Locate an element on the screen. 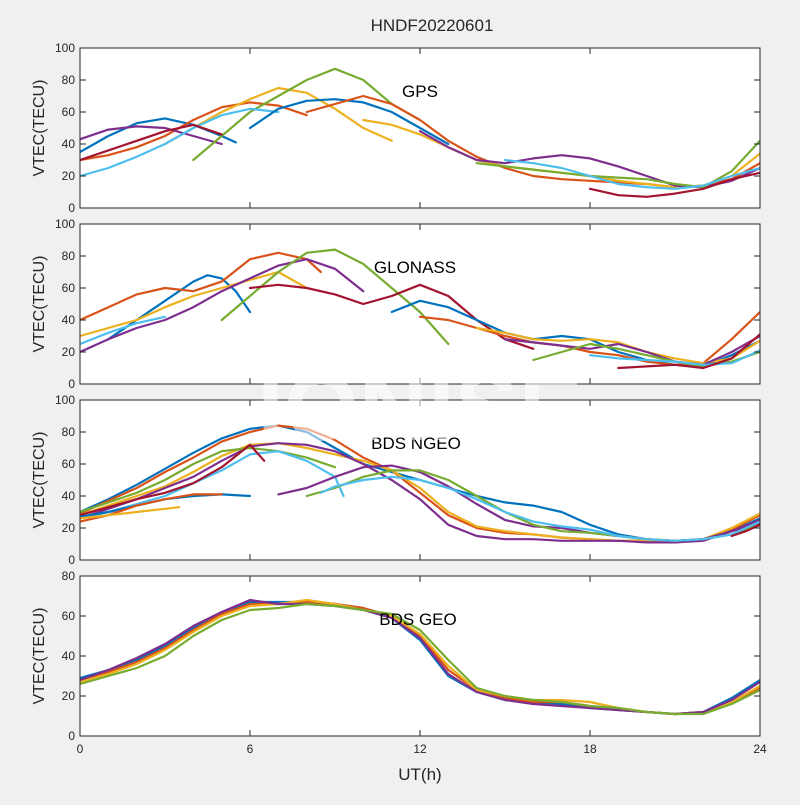 Image resolution: width=800 pixels, height=805 pixels. x-axis-label: UT(h) is located at coordinates (419, 774).